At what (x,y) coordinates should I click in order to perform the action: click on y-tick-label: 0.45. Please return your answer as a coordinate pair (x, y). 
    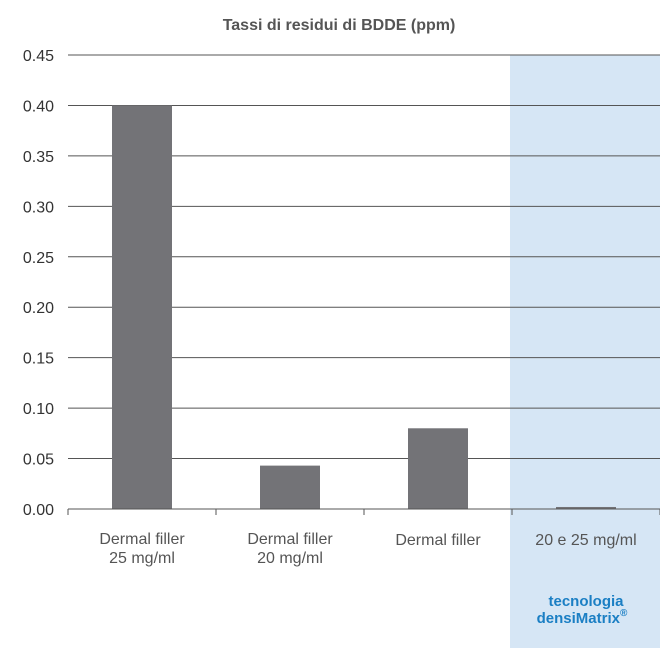
    Looking at the image, I should click on (38, 56).